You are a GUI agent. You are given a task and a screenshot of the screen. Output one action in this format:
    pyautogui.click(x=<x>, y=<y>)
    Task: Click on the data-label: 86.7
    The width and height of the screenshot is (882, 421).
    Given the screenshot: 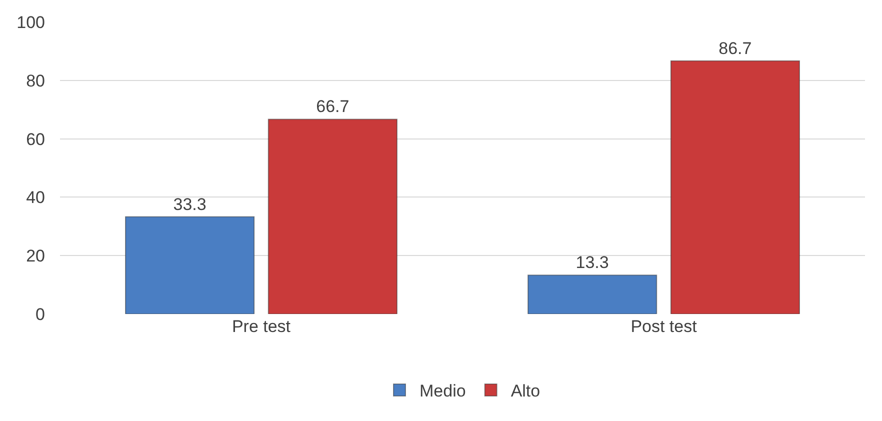 What is the action you would take?
    pyautogui.click(x=735, y=48)
    